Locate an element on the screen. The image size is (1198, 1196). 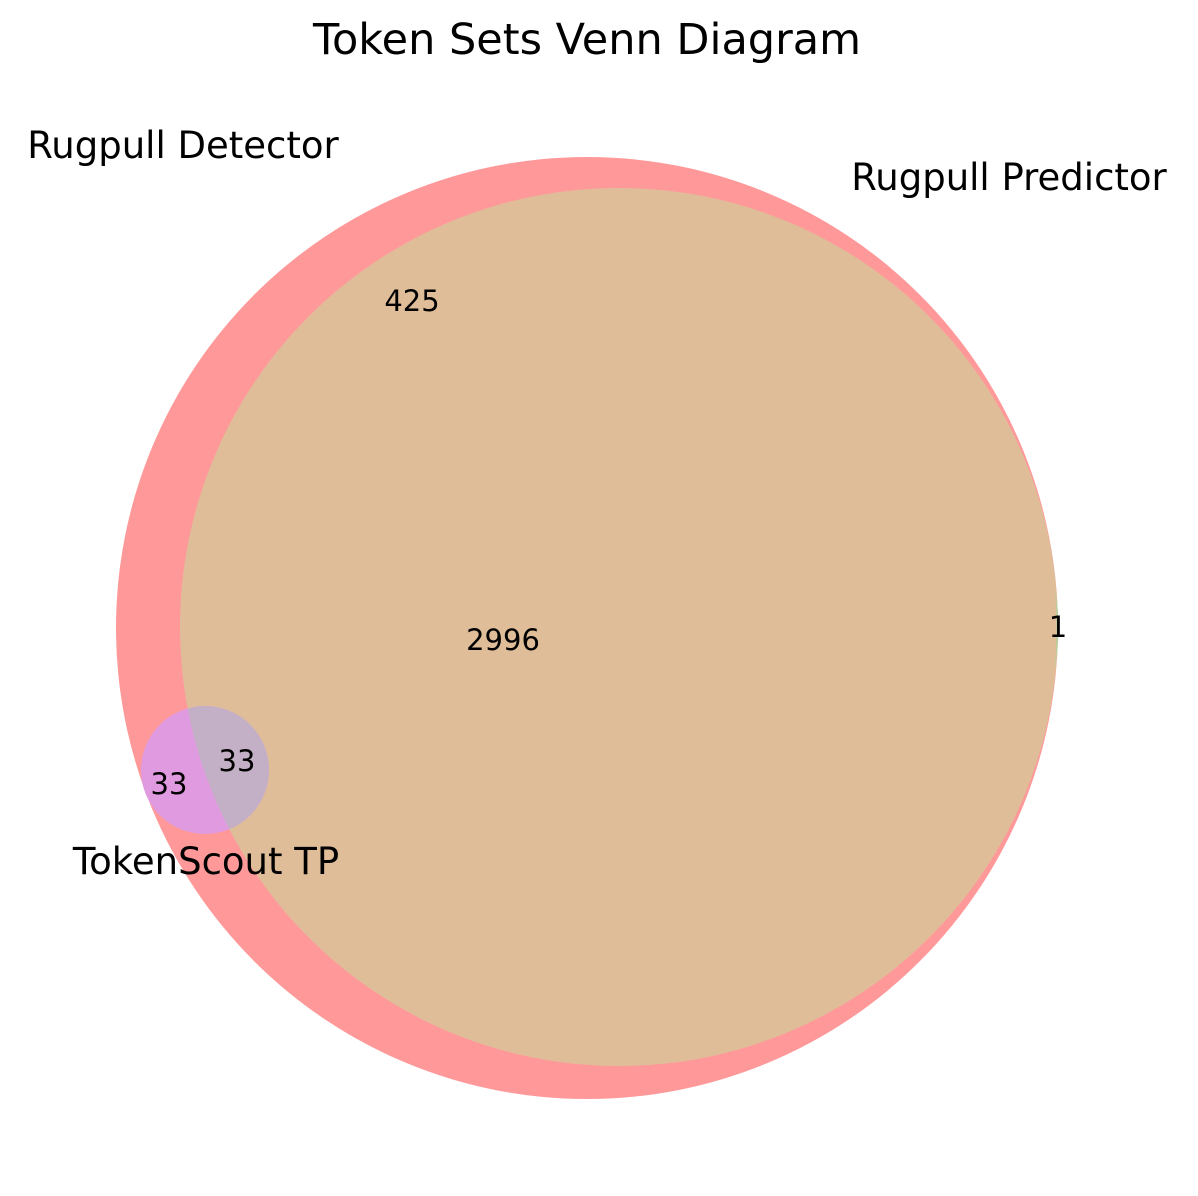
count-detector-and-predictor: 2996 is located at coordinates (503, 640).